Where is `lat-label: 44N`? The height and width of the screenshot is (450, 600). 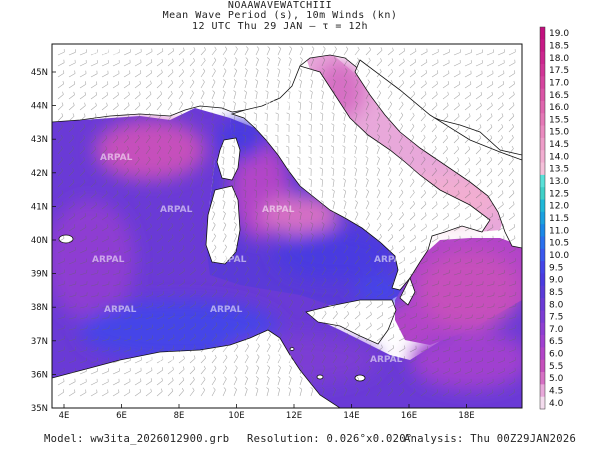 lat-label: 44N is located at coordinates (39, 107).